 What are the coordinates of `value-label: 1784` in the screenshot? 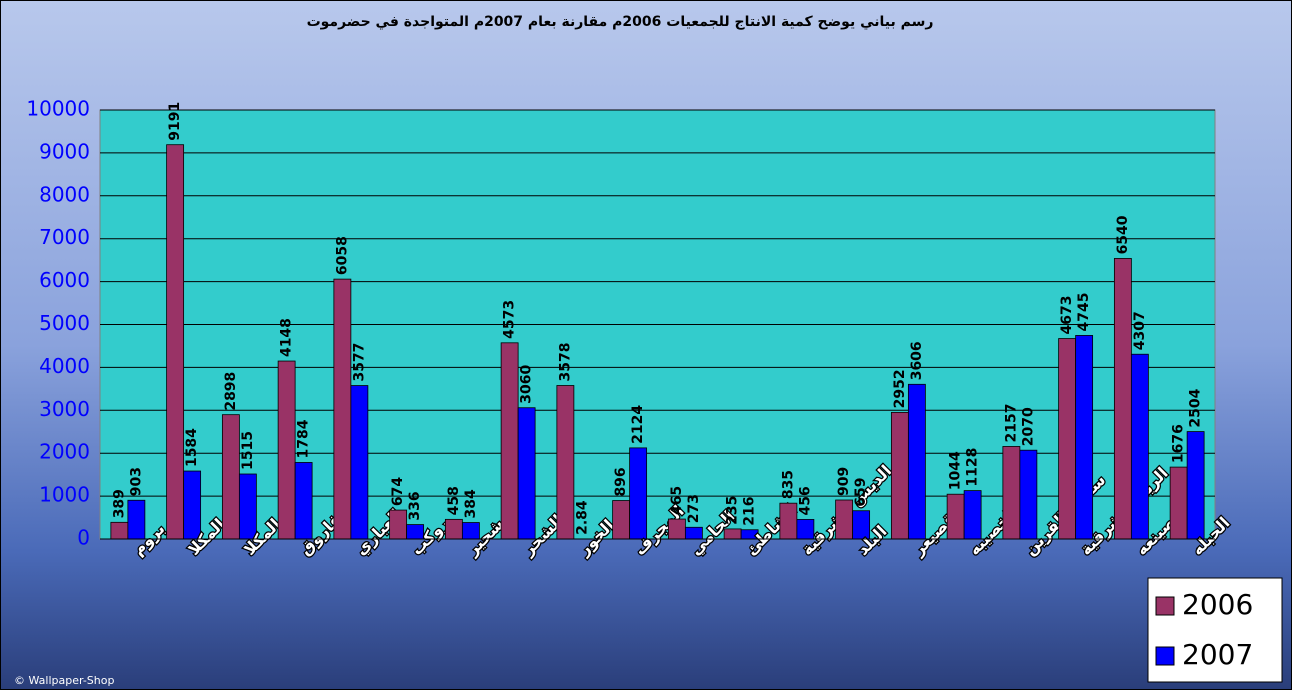 It's located at (304, 438).